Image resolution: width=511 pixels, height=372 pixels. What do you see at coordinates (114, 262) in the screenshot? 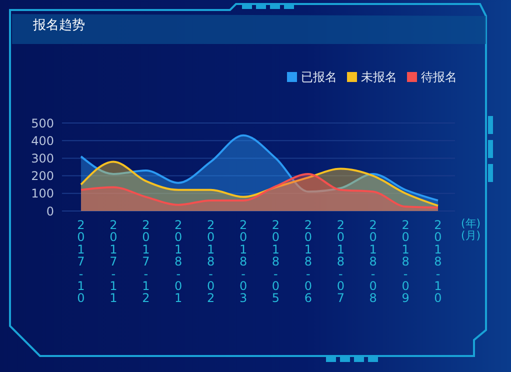
I see `x-tick-label: 2017-11` at bounding box center [114, 262].